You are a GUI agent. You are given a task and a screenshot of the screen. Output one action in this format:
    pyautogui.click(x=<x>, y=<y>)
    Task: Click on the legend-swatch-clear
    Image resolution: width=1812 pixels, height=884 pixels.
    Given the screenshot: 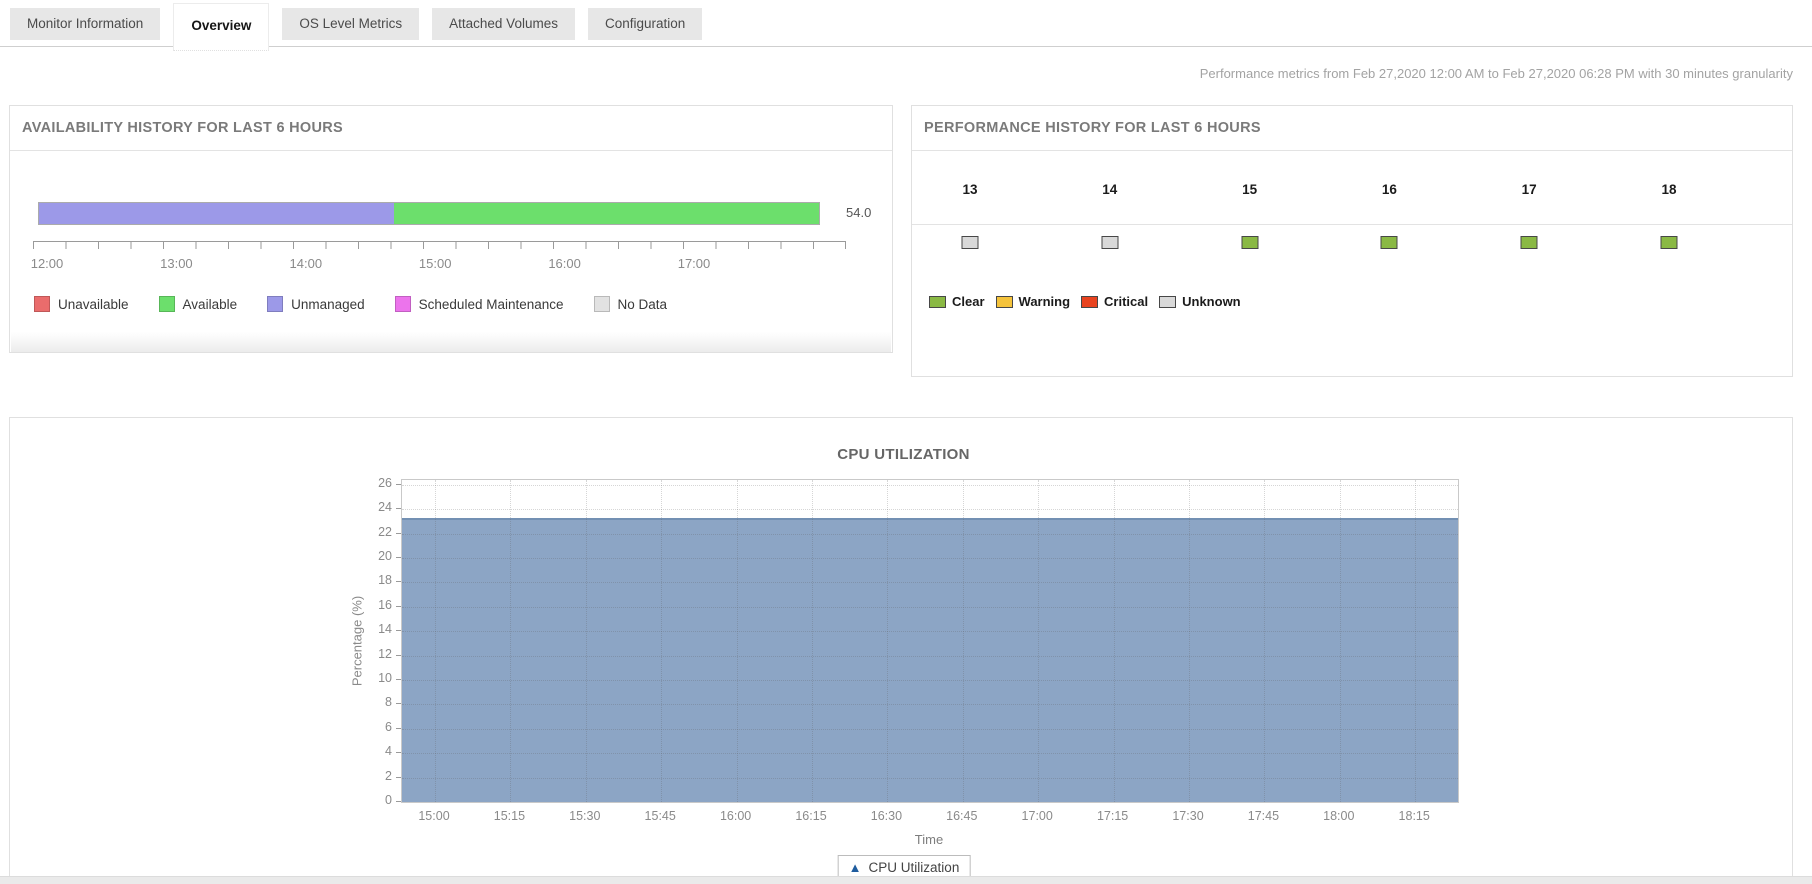 What is the action you would take?
    pyautogui.click(x=937, y=301)
    